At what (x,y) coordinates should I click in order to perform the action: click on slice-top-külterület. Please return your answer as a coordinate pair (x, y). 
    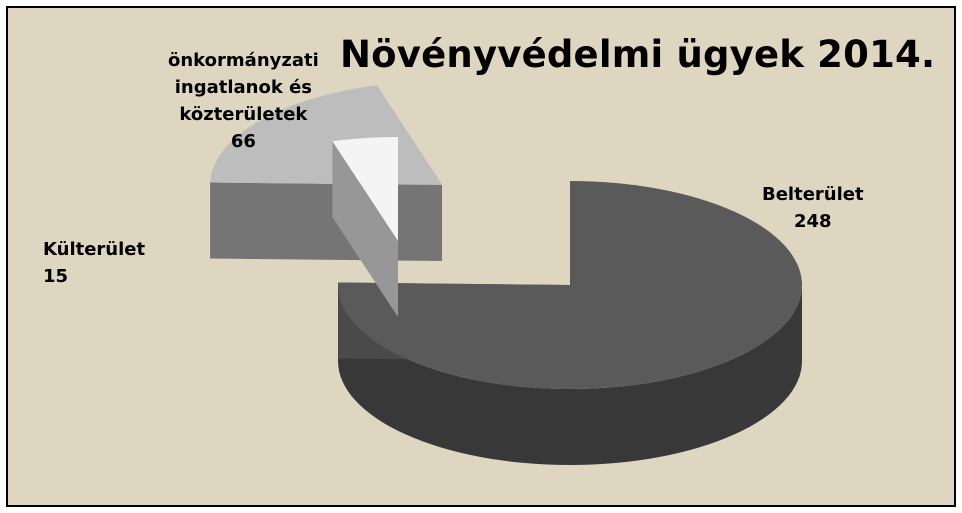
    Looking at the image, I should click on (365, 189).